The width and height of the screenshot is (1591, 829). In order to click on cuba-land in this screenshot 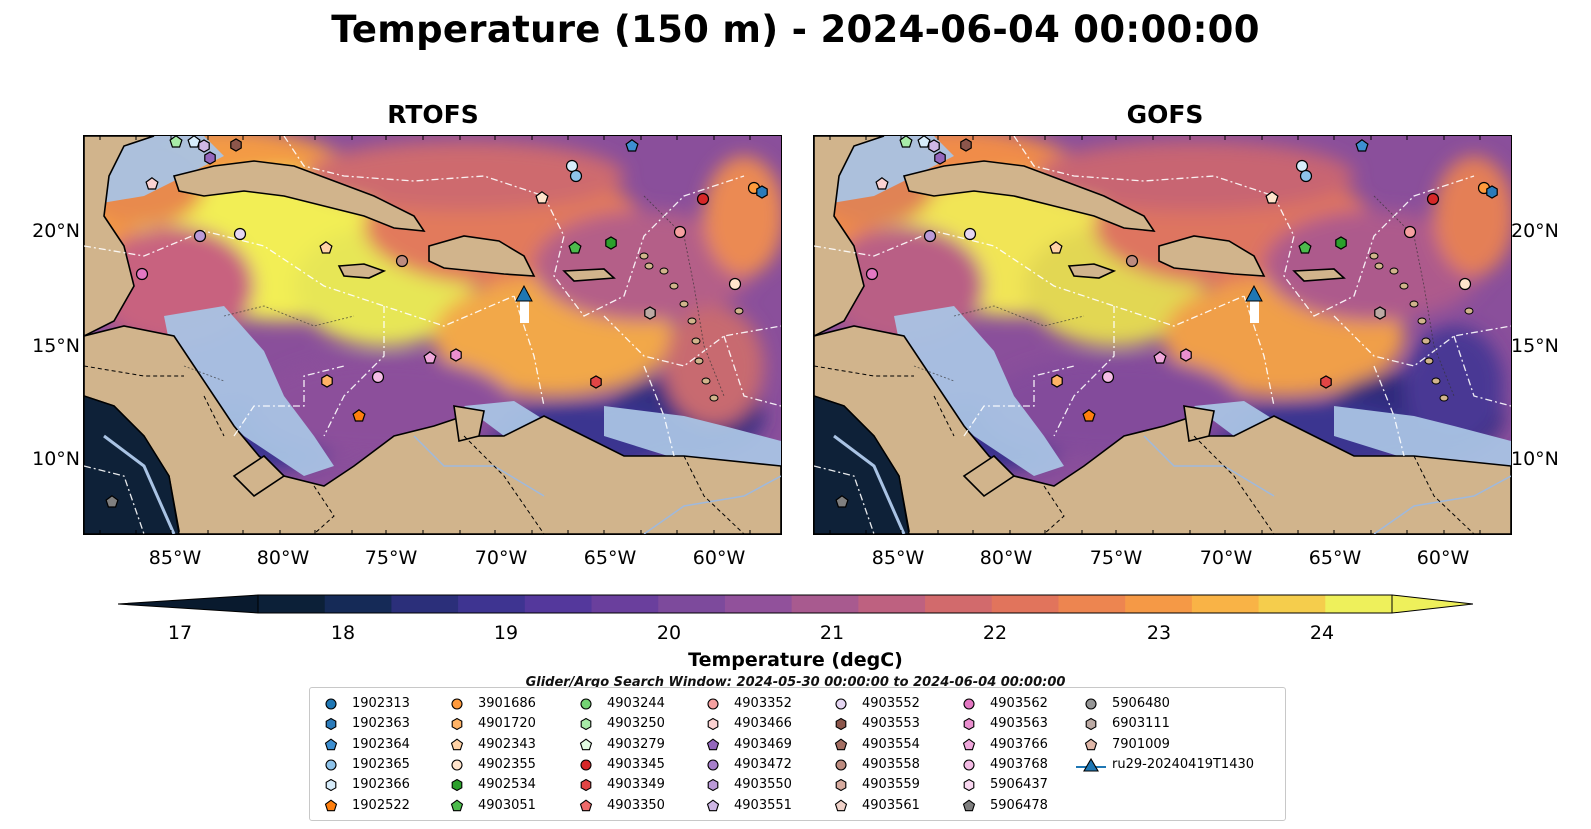, I will do `click(1029, 196)`.